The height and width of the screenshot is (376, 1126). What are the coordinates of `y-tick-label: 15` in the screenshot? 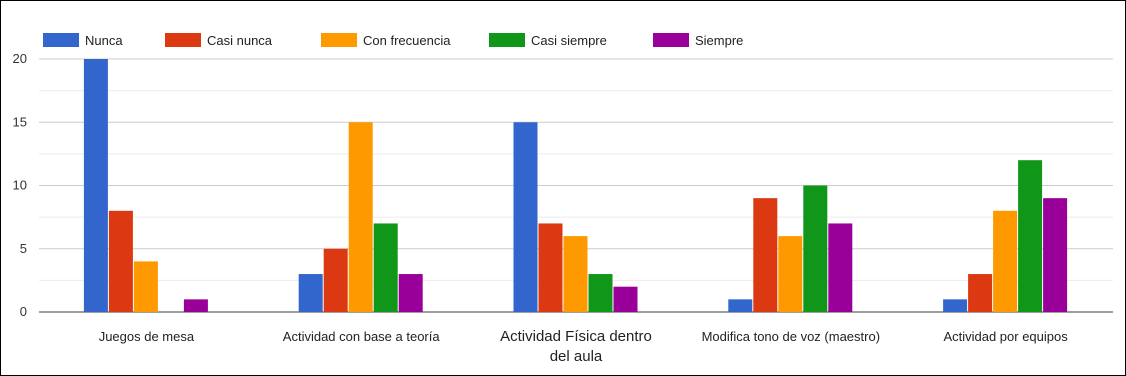 It's located at (20, 121).